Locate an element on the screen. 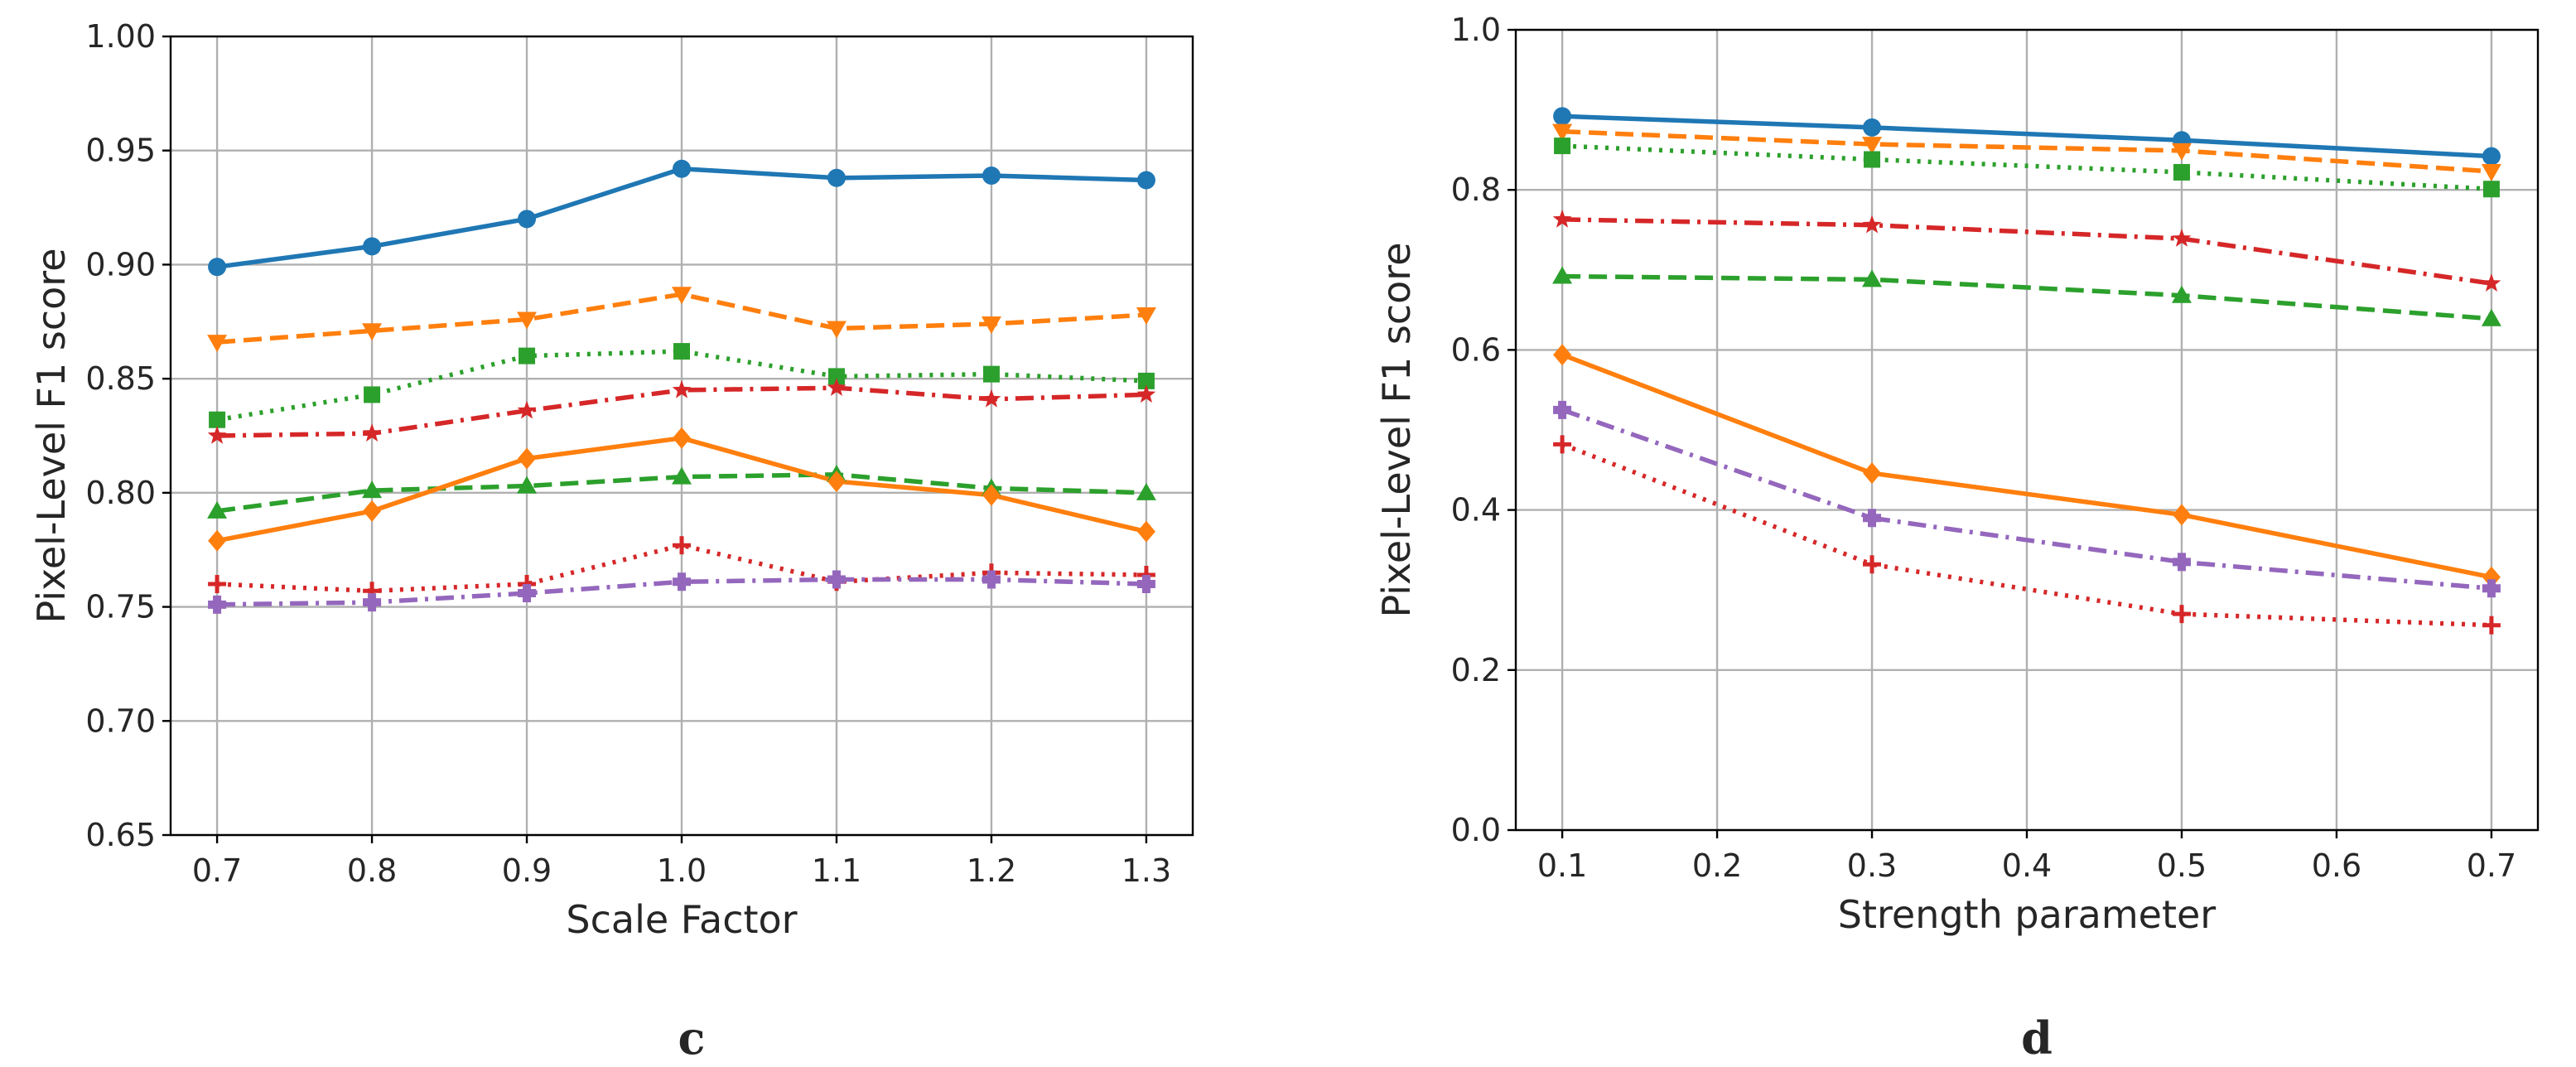  chart-d-panel-label: d is located at coordinates (2037, 1038).